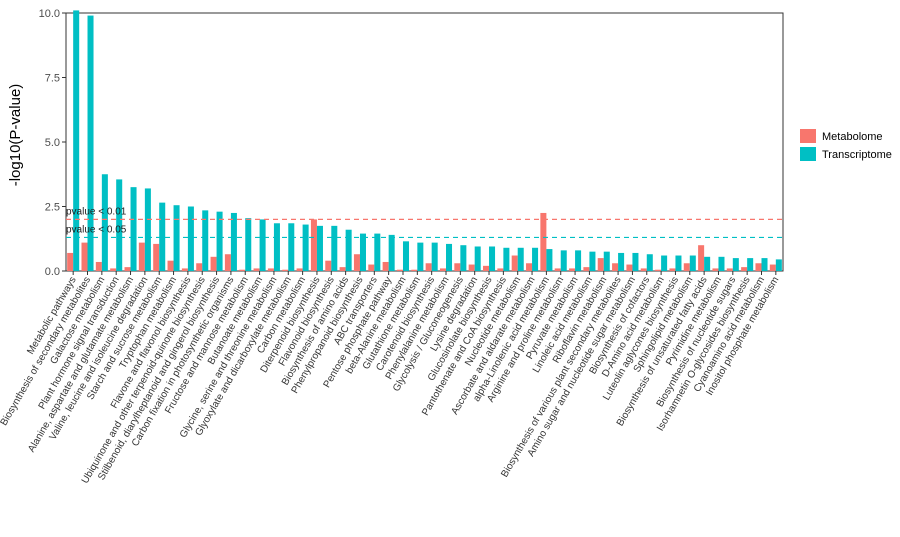  Describe the element at coordinates (808, 154) in the screenshot. I see `legend-swatch-transcriptome` at that location.